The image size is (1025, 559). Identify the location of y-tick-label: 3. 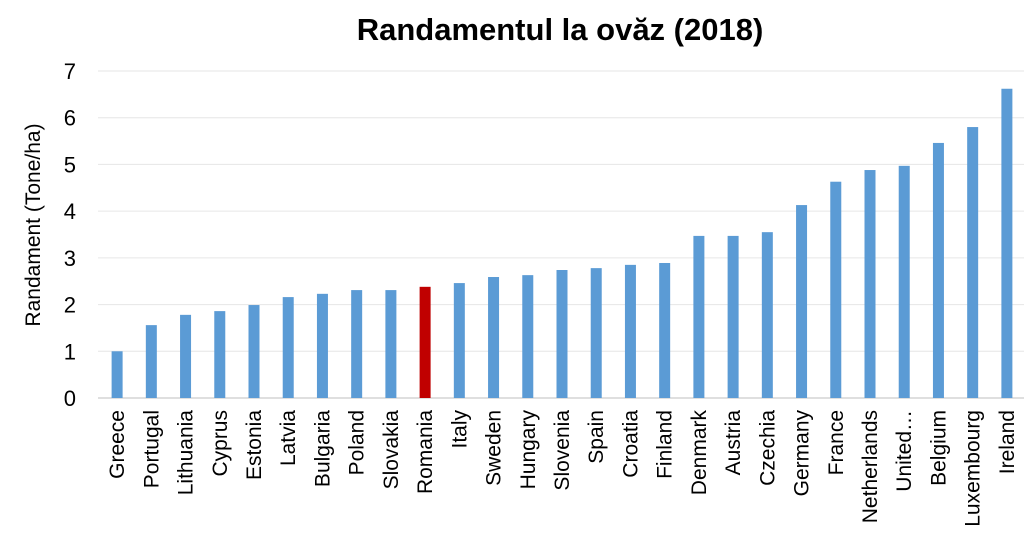
(70, 258).